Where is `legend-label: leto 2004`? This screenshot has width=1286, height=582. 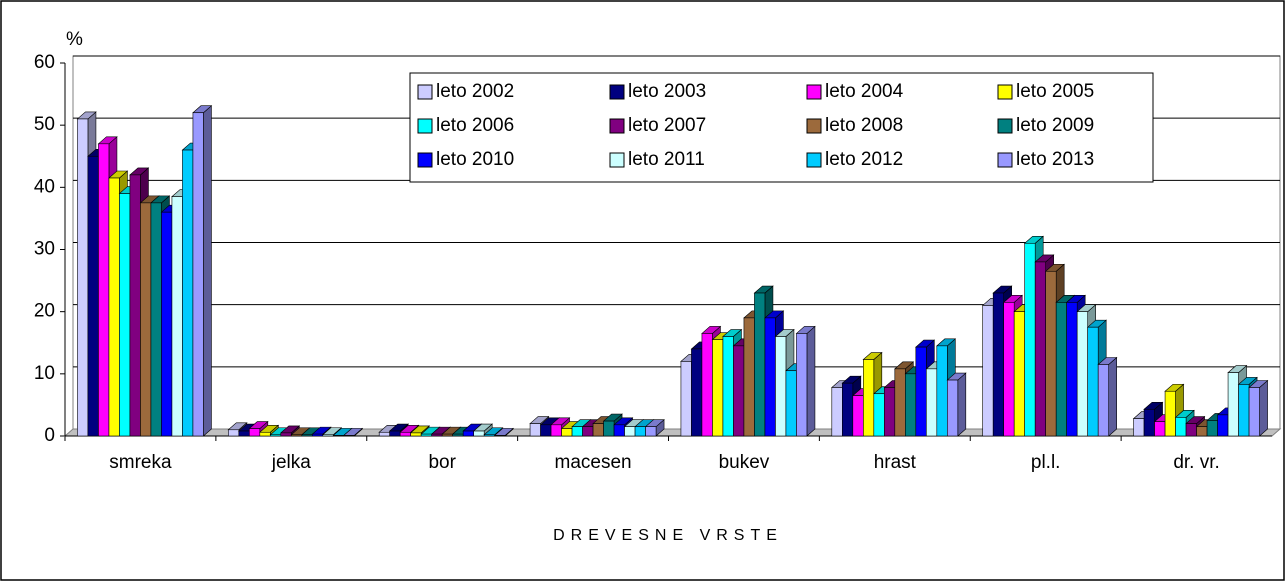 legend-label: leto 2004 is located at coordinates (864, 91).